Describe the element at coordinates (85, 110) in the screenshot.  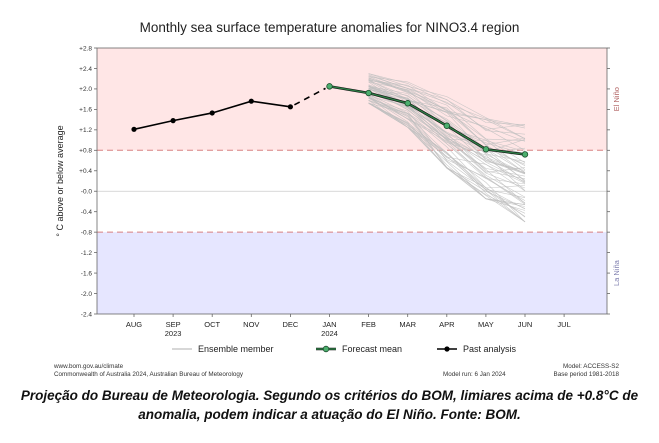
I see `y-tick-label: +1.6` at that location.